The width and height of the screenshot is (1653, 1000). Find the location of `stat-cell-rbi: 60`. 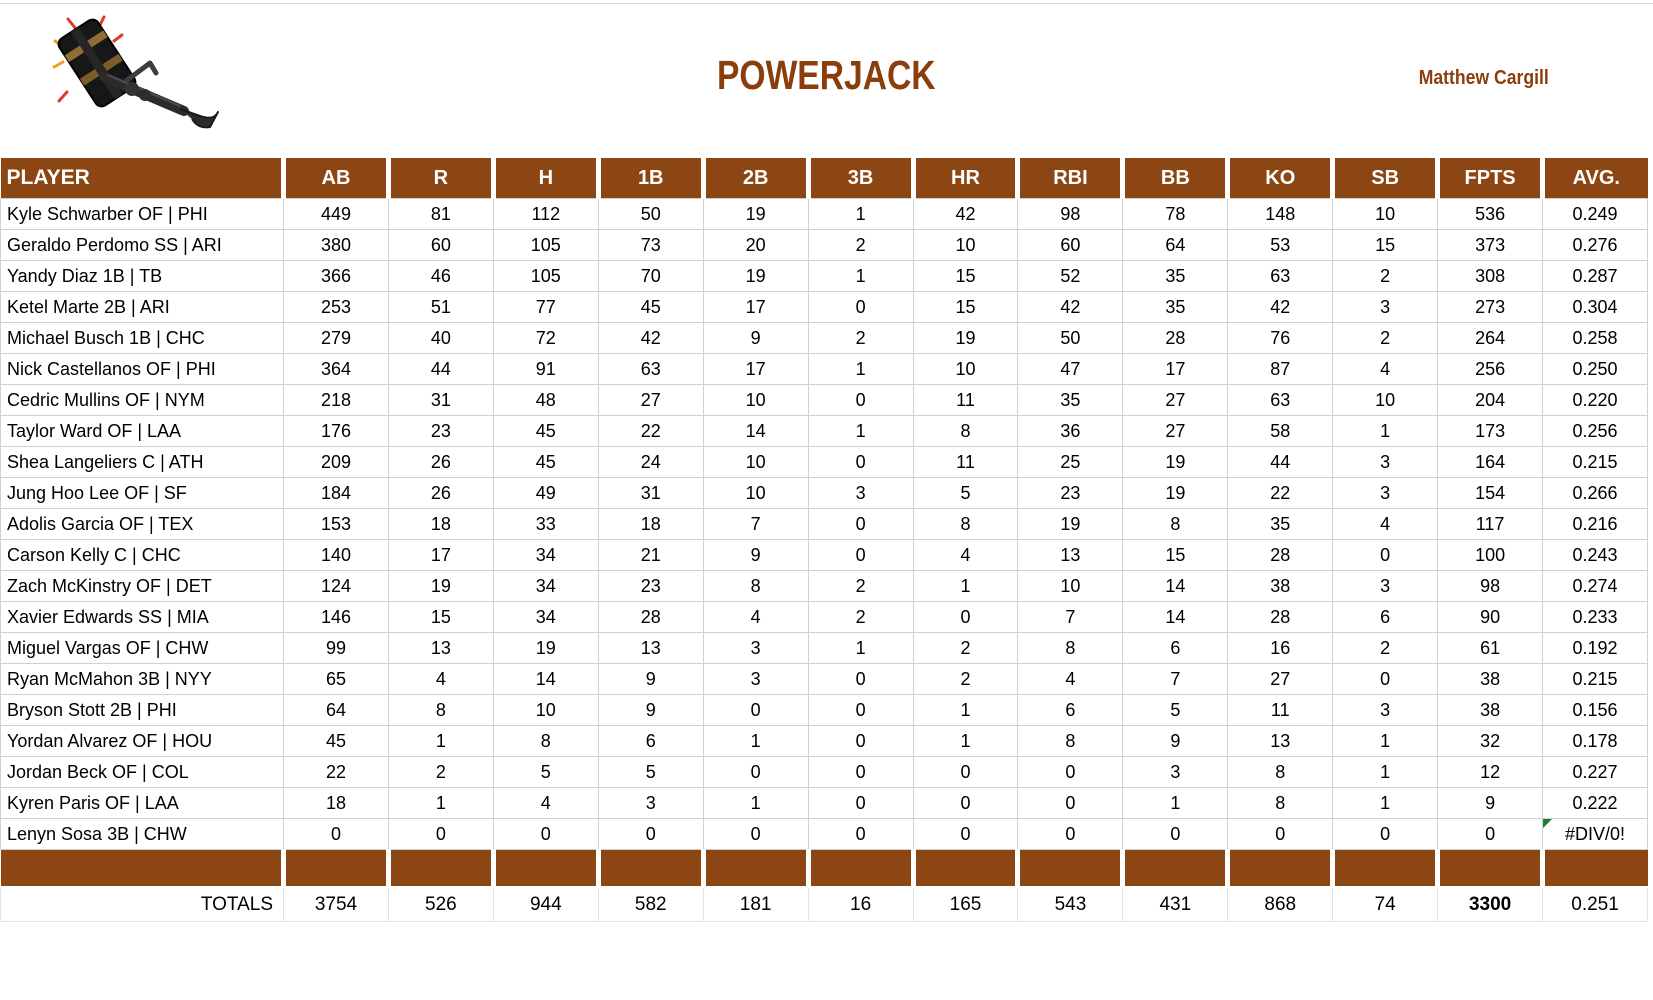

stat-cell-rbi: 60 is located at coordinates (1070, 245).